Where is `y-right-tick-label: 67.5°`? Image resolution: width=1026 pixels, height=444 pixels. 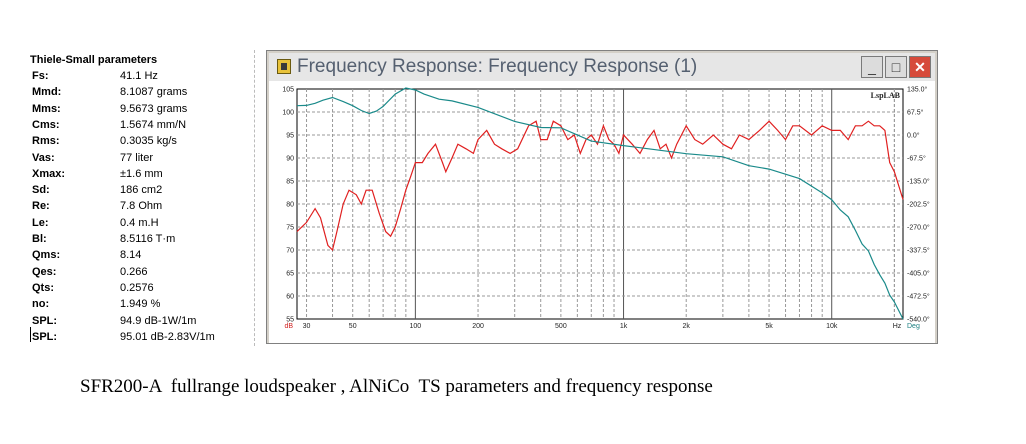
y-right-tick-label: 67.5° is located at coordinates (915, 113).